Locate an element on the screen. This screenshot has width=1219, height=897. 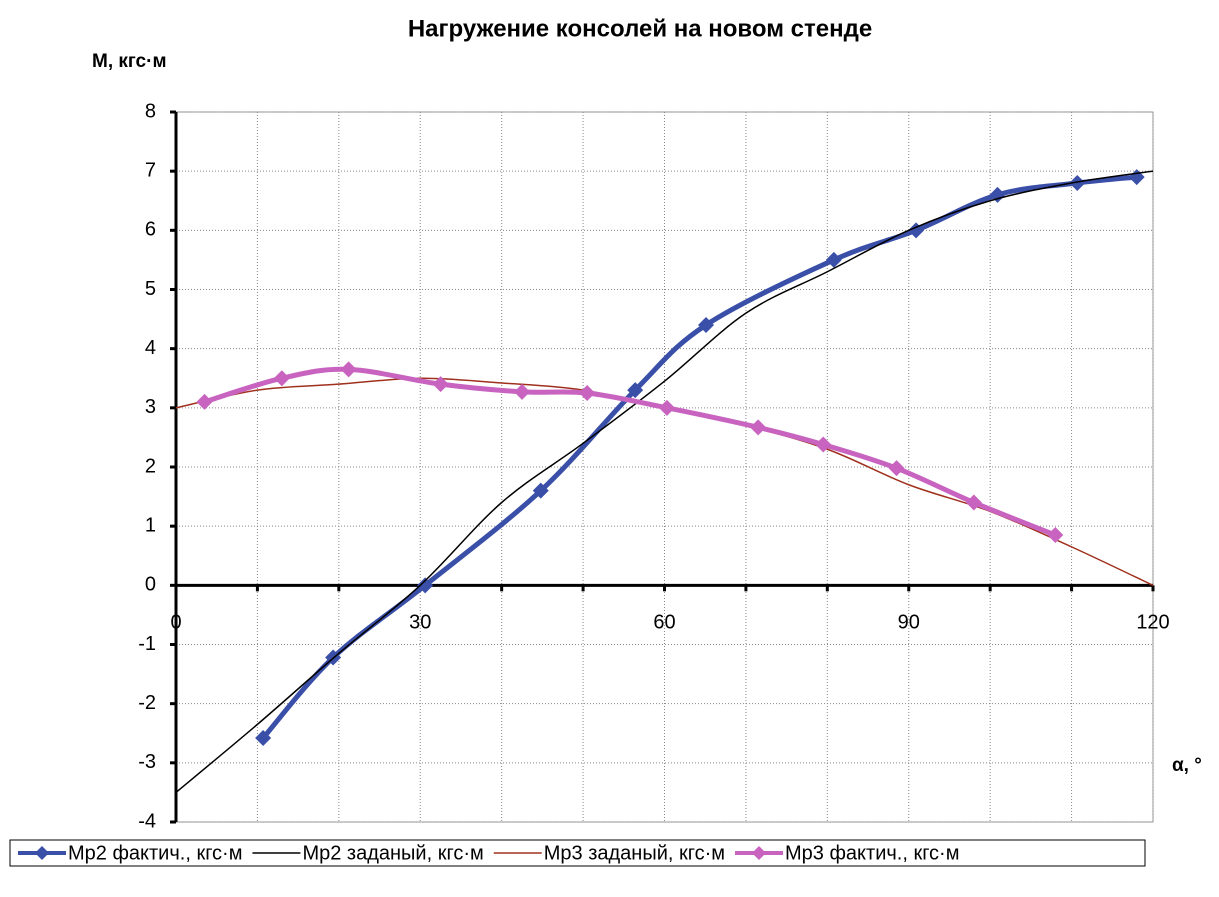
y-tick-label: -4 is located at coordinates (147, 821).